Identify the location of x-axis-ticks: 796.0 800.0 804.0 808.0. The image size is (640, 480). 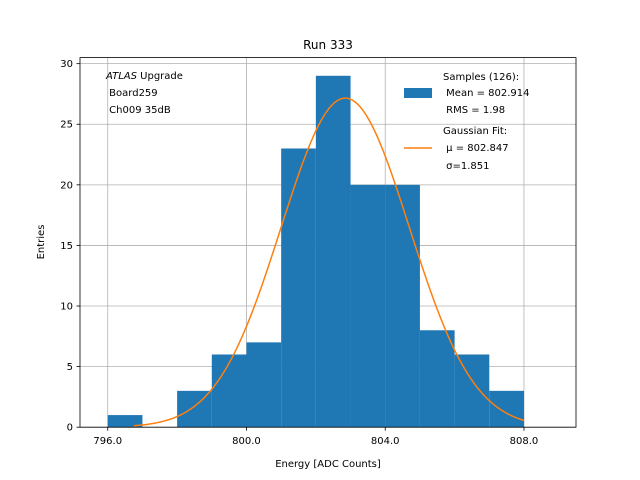
(315, 437).